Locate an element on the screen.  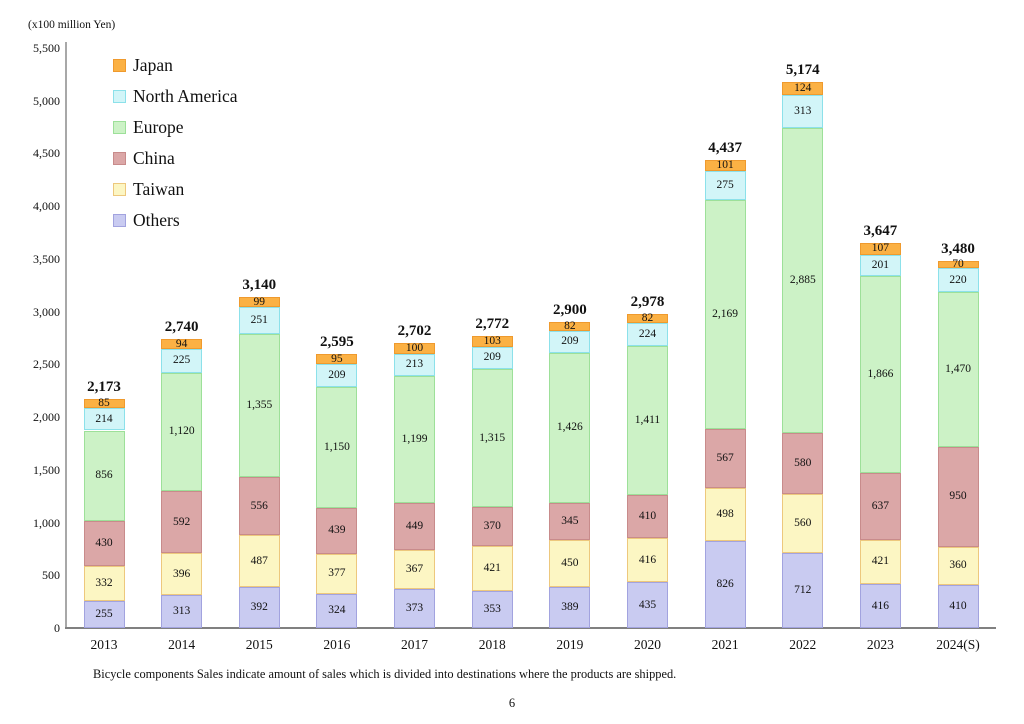
x-axis-category-label: 2019 is located at coordinates (570, 644).